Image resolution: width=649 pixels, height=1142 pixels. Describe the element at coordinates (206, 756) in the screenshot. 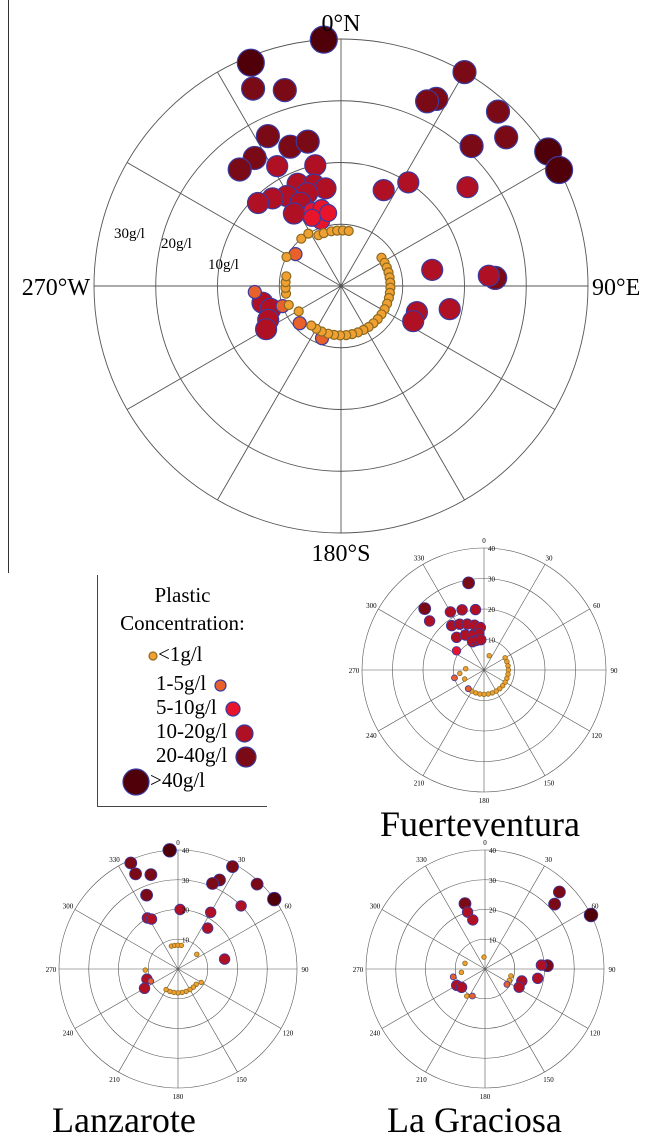

I see `legend-item: 20-40g/l` at that location.